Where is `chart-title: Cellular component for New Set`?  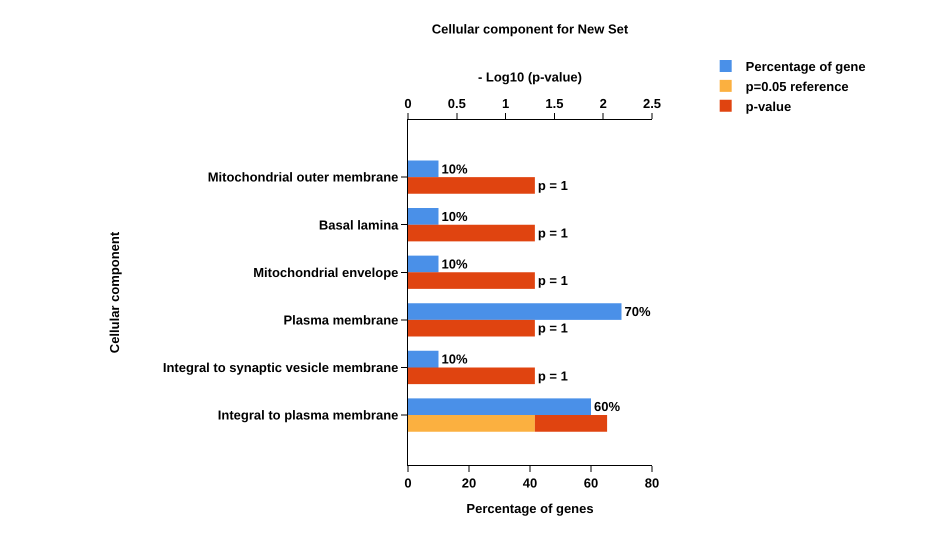 chart-title: Cellular component for New Set is located at coordinates (530, 28).